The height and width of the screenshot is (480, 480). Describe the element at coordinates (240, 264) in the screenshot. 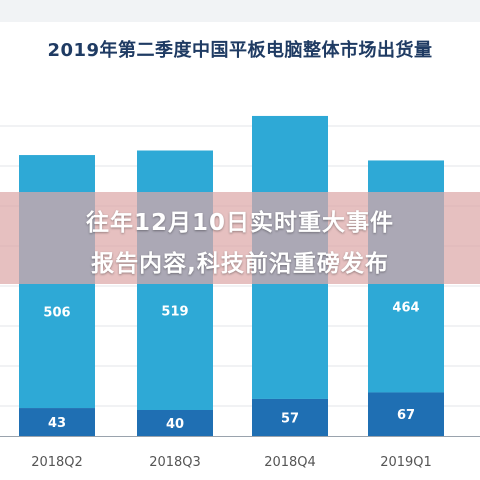

I see `headline-line-2: 报告内容,科技前沿重磅发布` at that location.